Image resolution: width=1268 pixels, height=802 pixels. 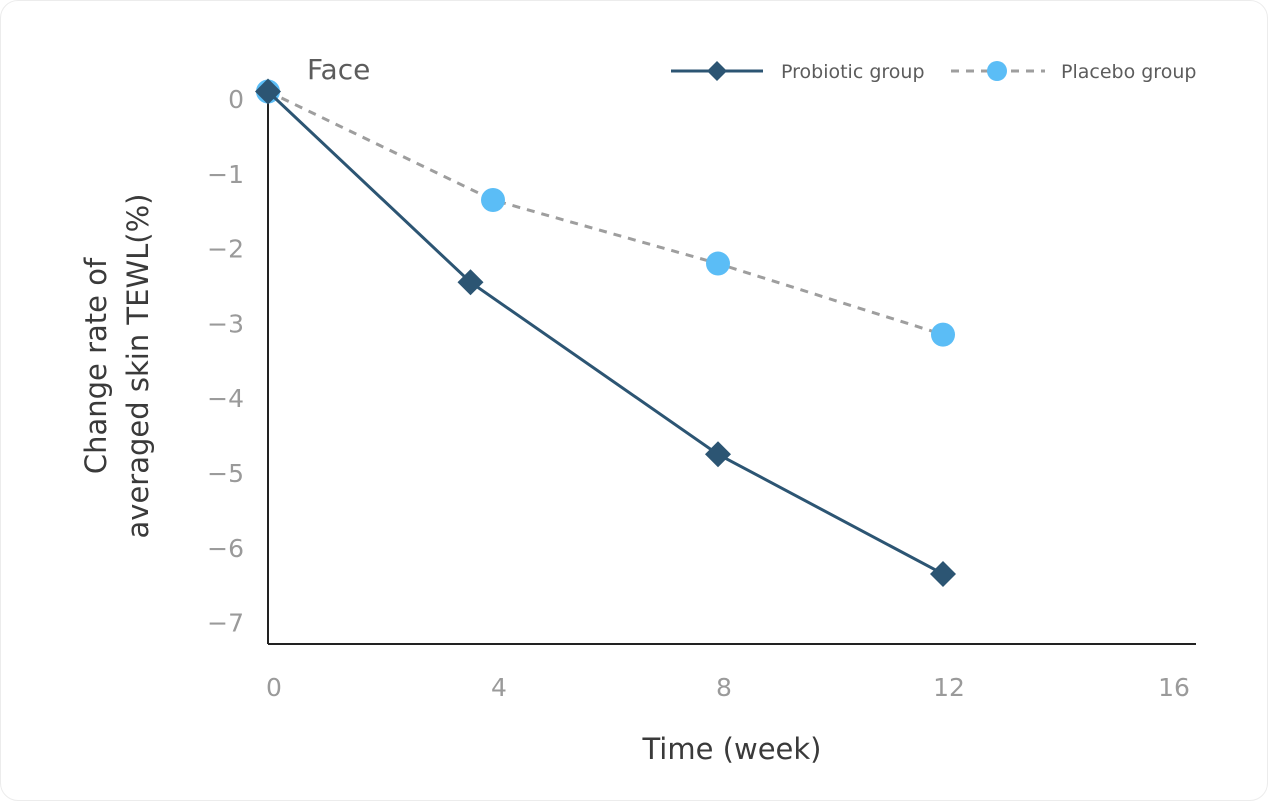 I want to click on x-tick-label: 12, so click(x=949, y=687).